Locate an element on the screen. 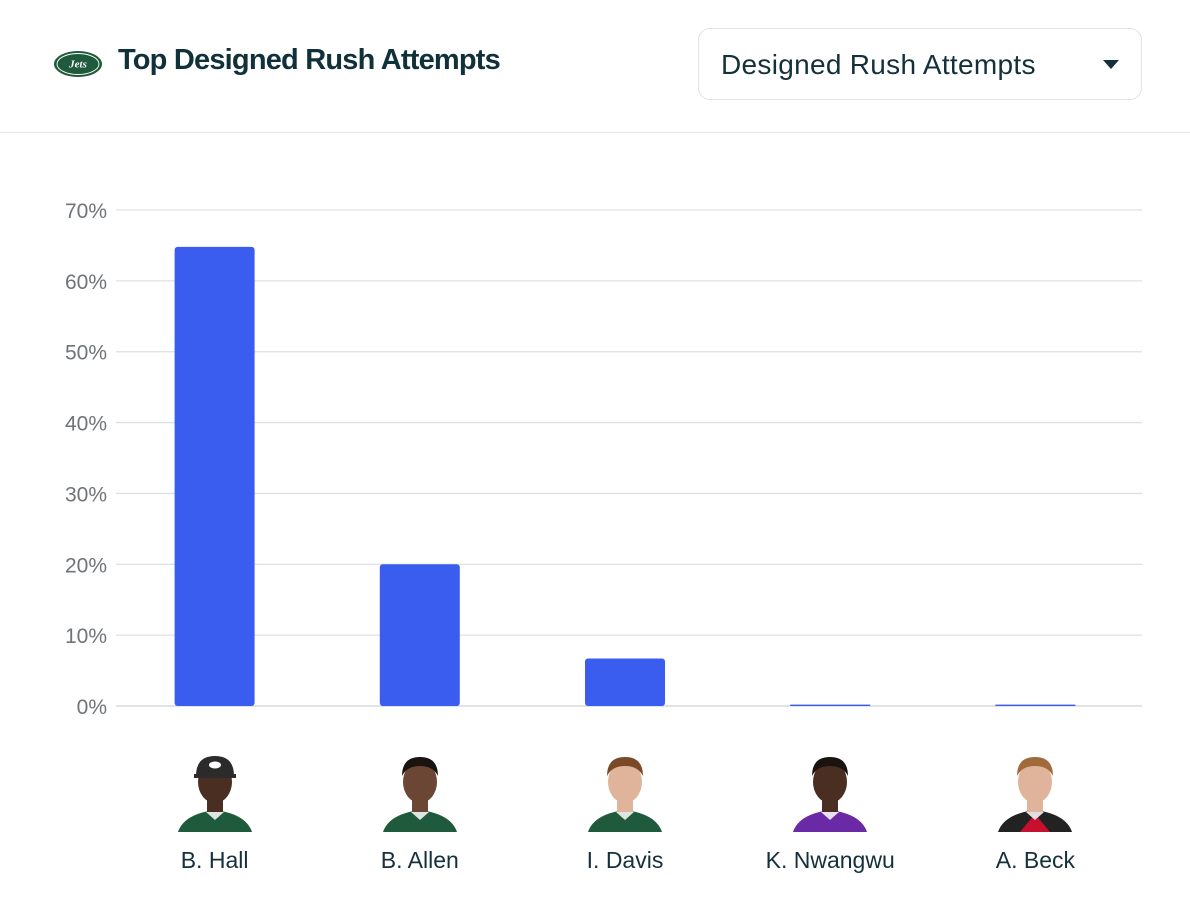 The width and height of the screenshot is (1190, 898). player-label: K. Nwangwu is located at coordinates (830, 811).